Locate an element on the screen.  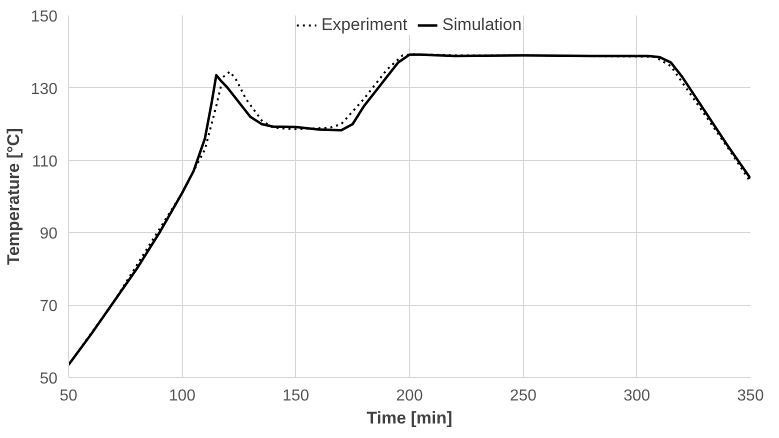
x-tick-label: 350 is located at coordinates (750, 396).